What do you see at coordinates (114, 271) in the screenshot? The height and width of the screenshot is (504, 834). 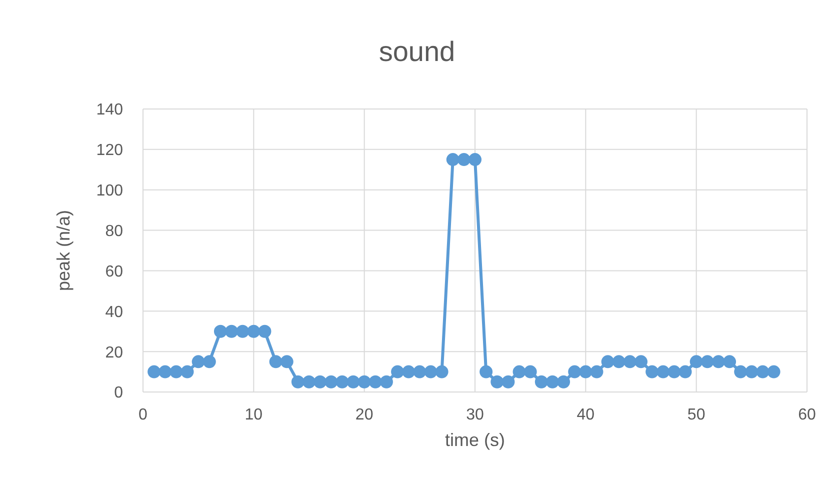 I see `y-tick-label: 60` at bounding box center [114, 271].